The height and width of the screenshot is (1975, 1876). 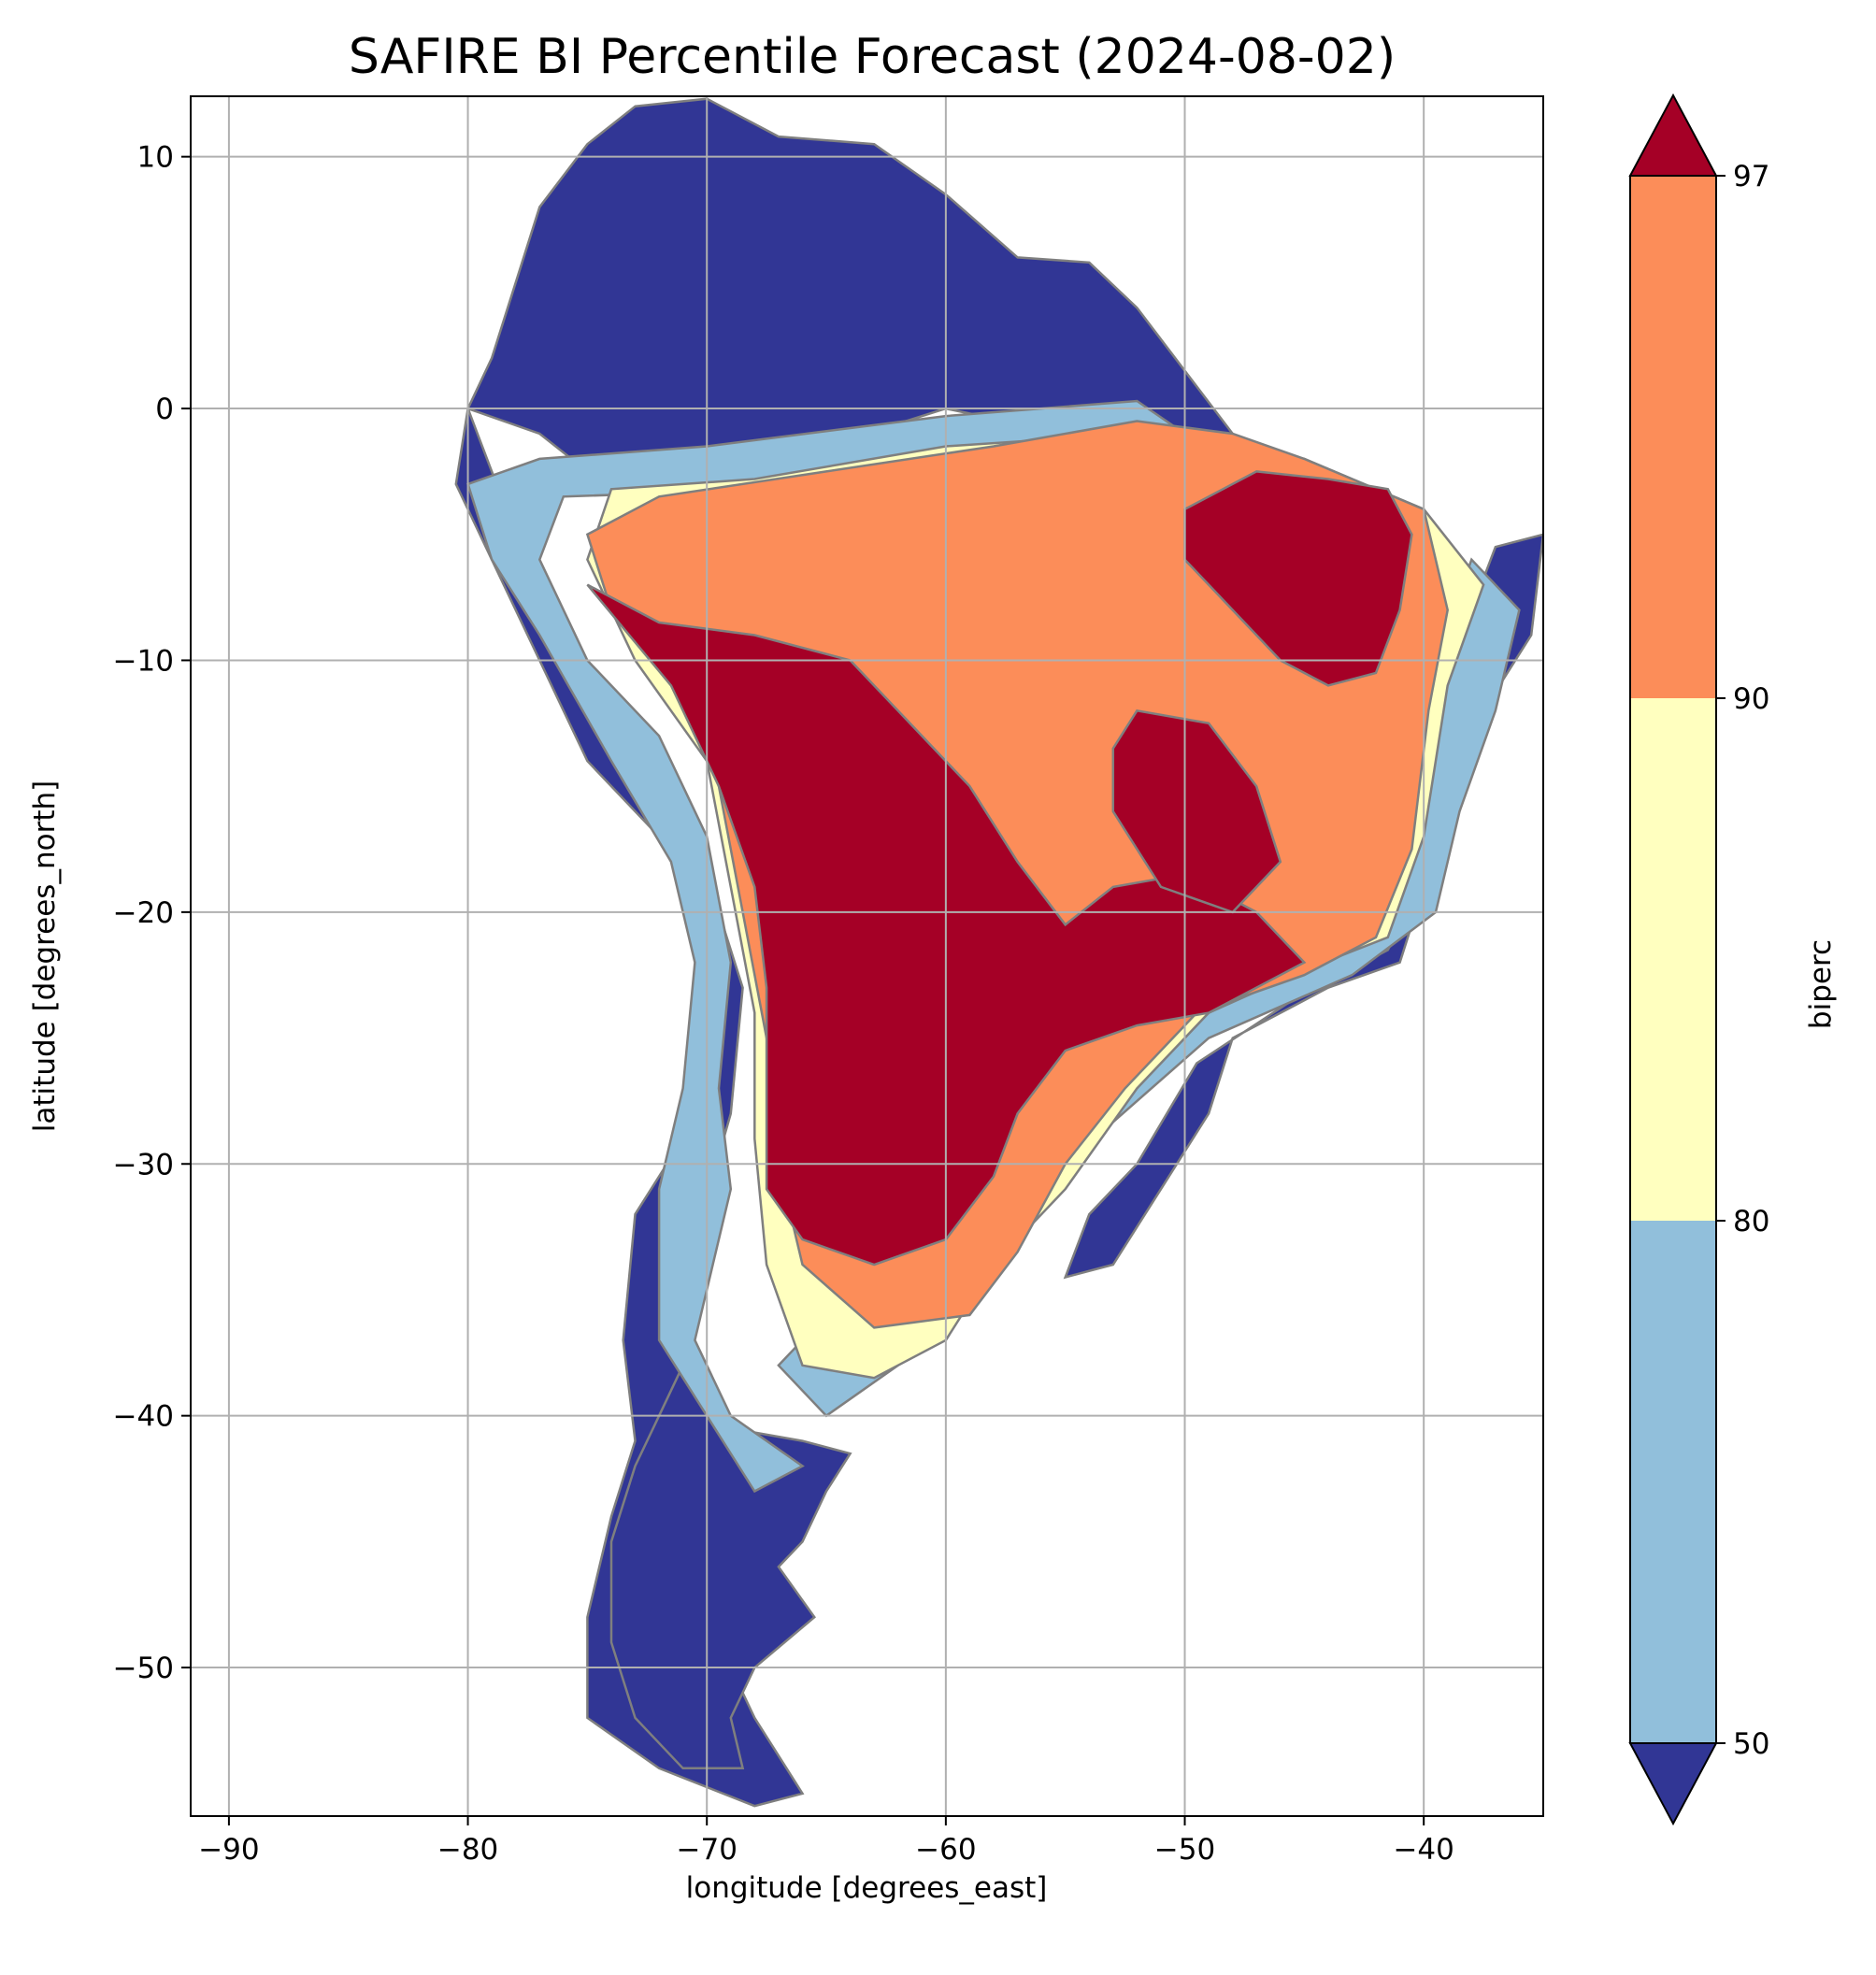 I want to click on x-axis-label: longitude [degrees_east], so click(x=867, y=1888).